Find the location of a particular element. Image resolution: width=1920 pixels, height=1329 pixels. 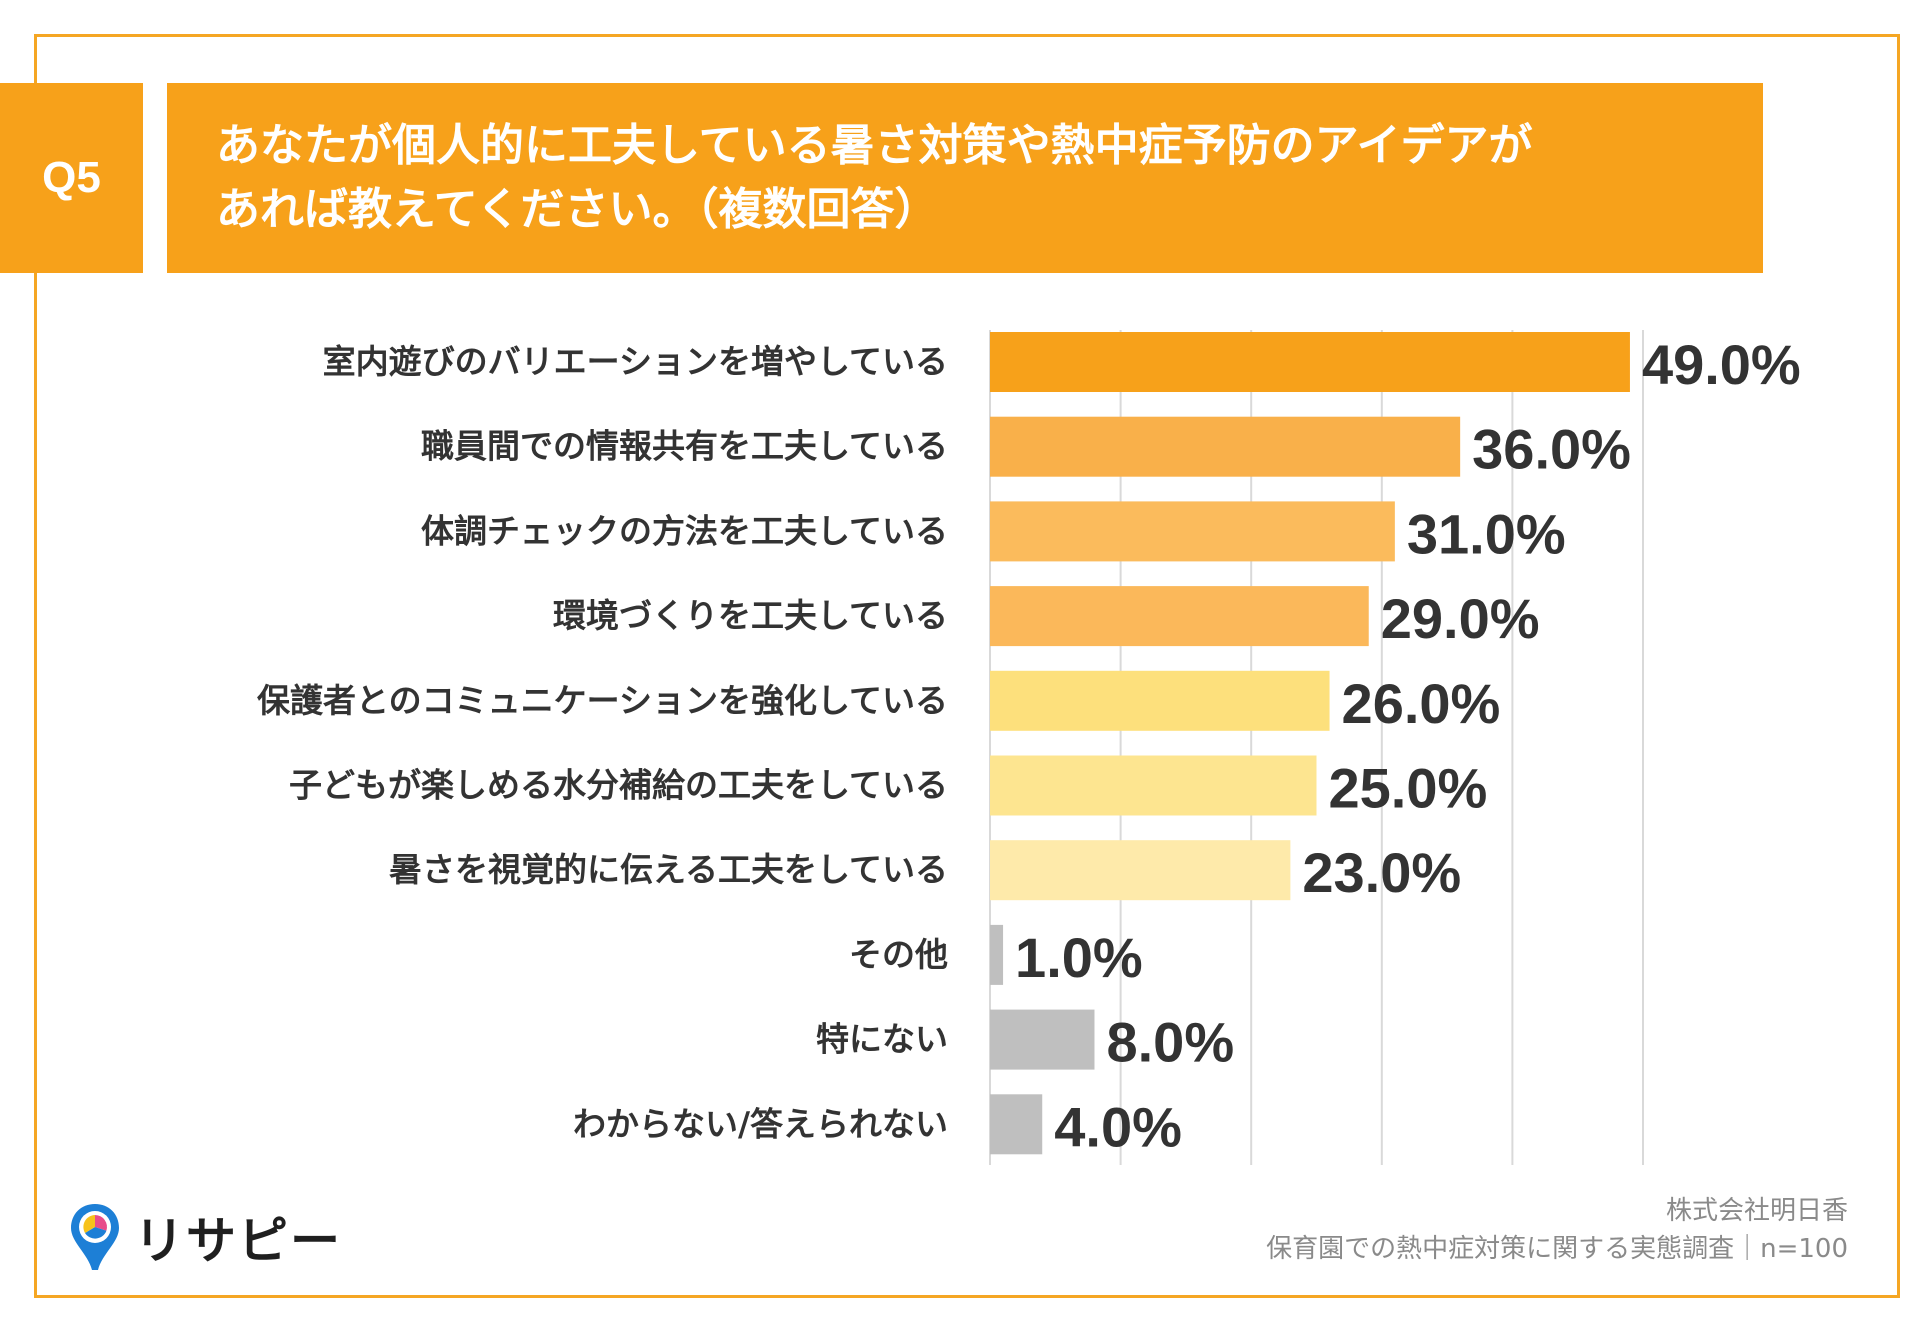

value-label-9: 8.0% is located at coordinates (1170, 1042).